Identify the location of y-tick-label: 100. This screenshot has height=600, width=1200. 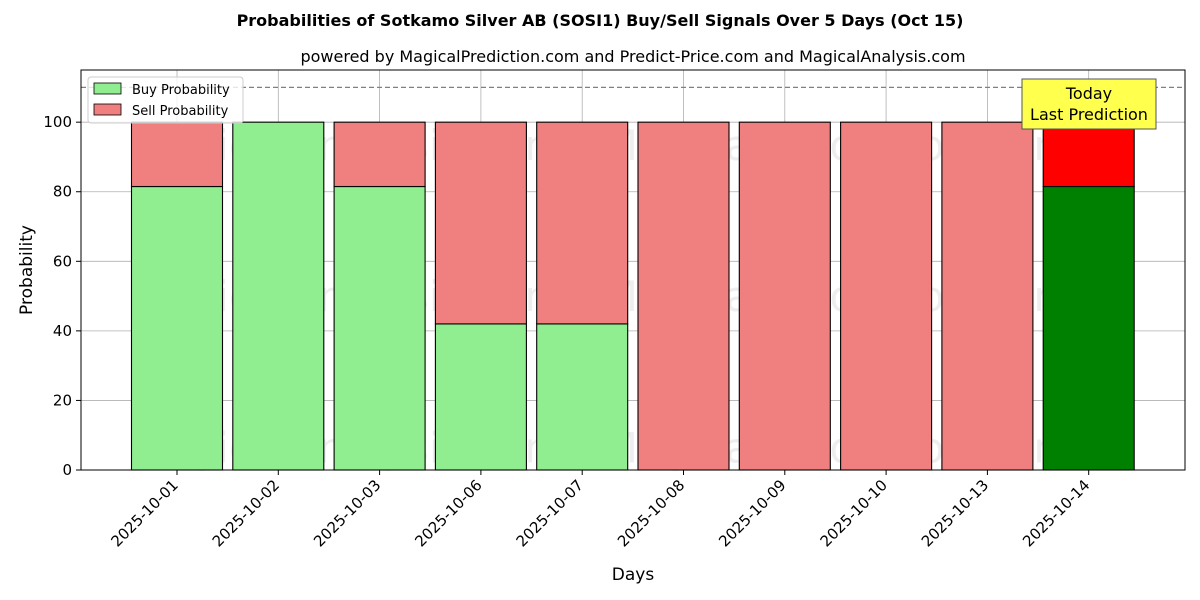
(57, 122).